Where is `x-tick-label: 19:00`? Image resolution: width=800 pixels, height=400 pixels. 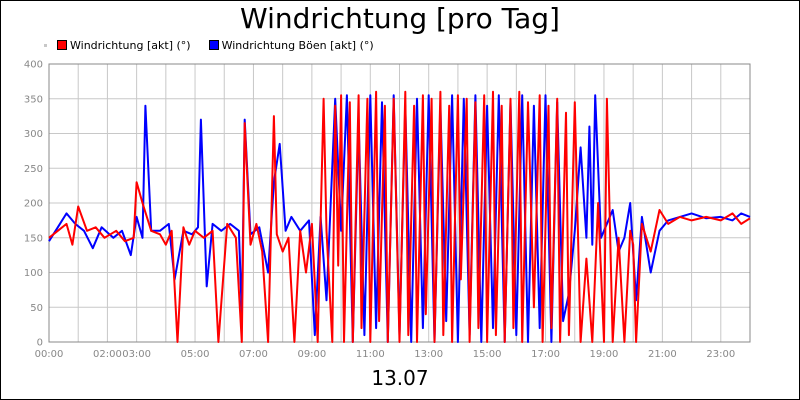
x-tick-label: 19:00 is located at coordinates (604, 354).